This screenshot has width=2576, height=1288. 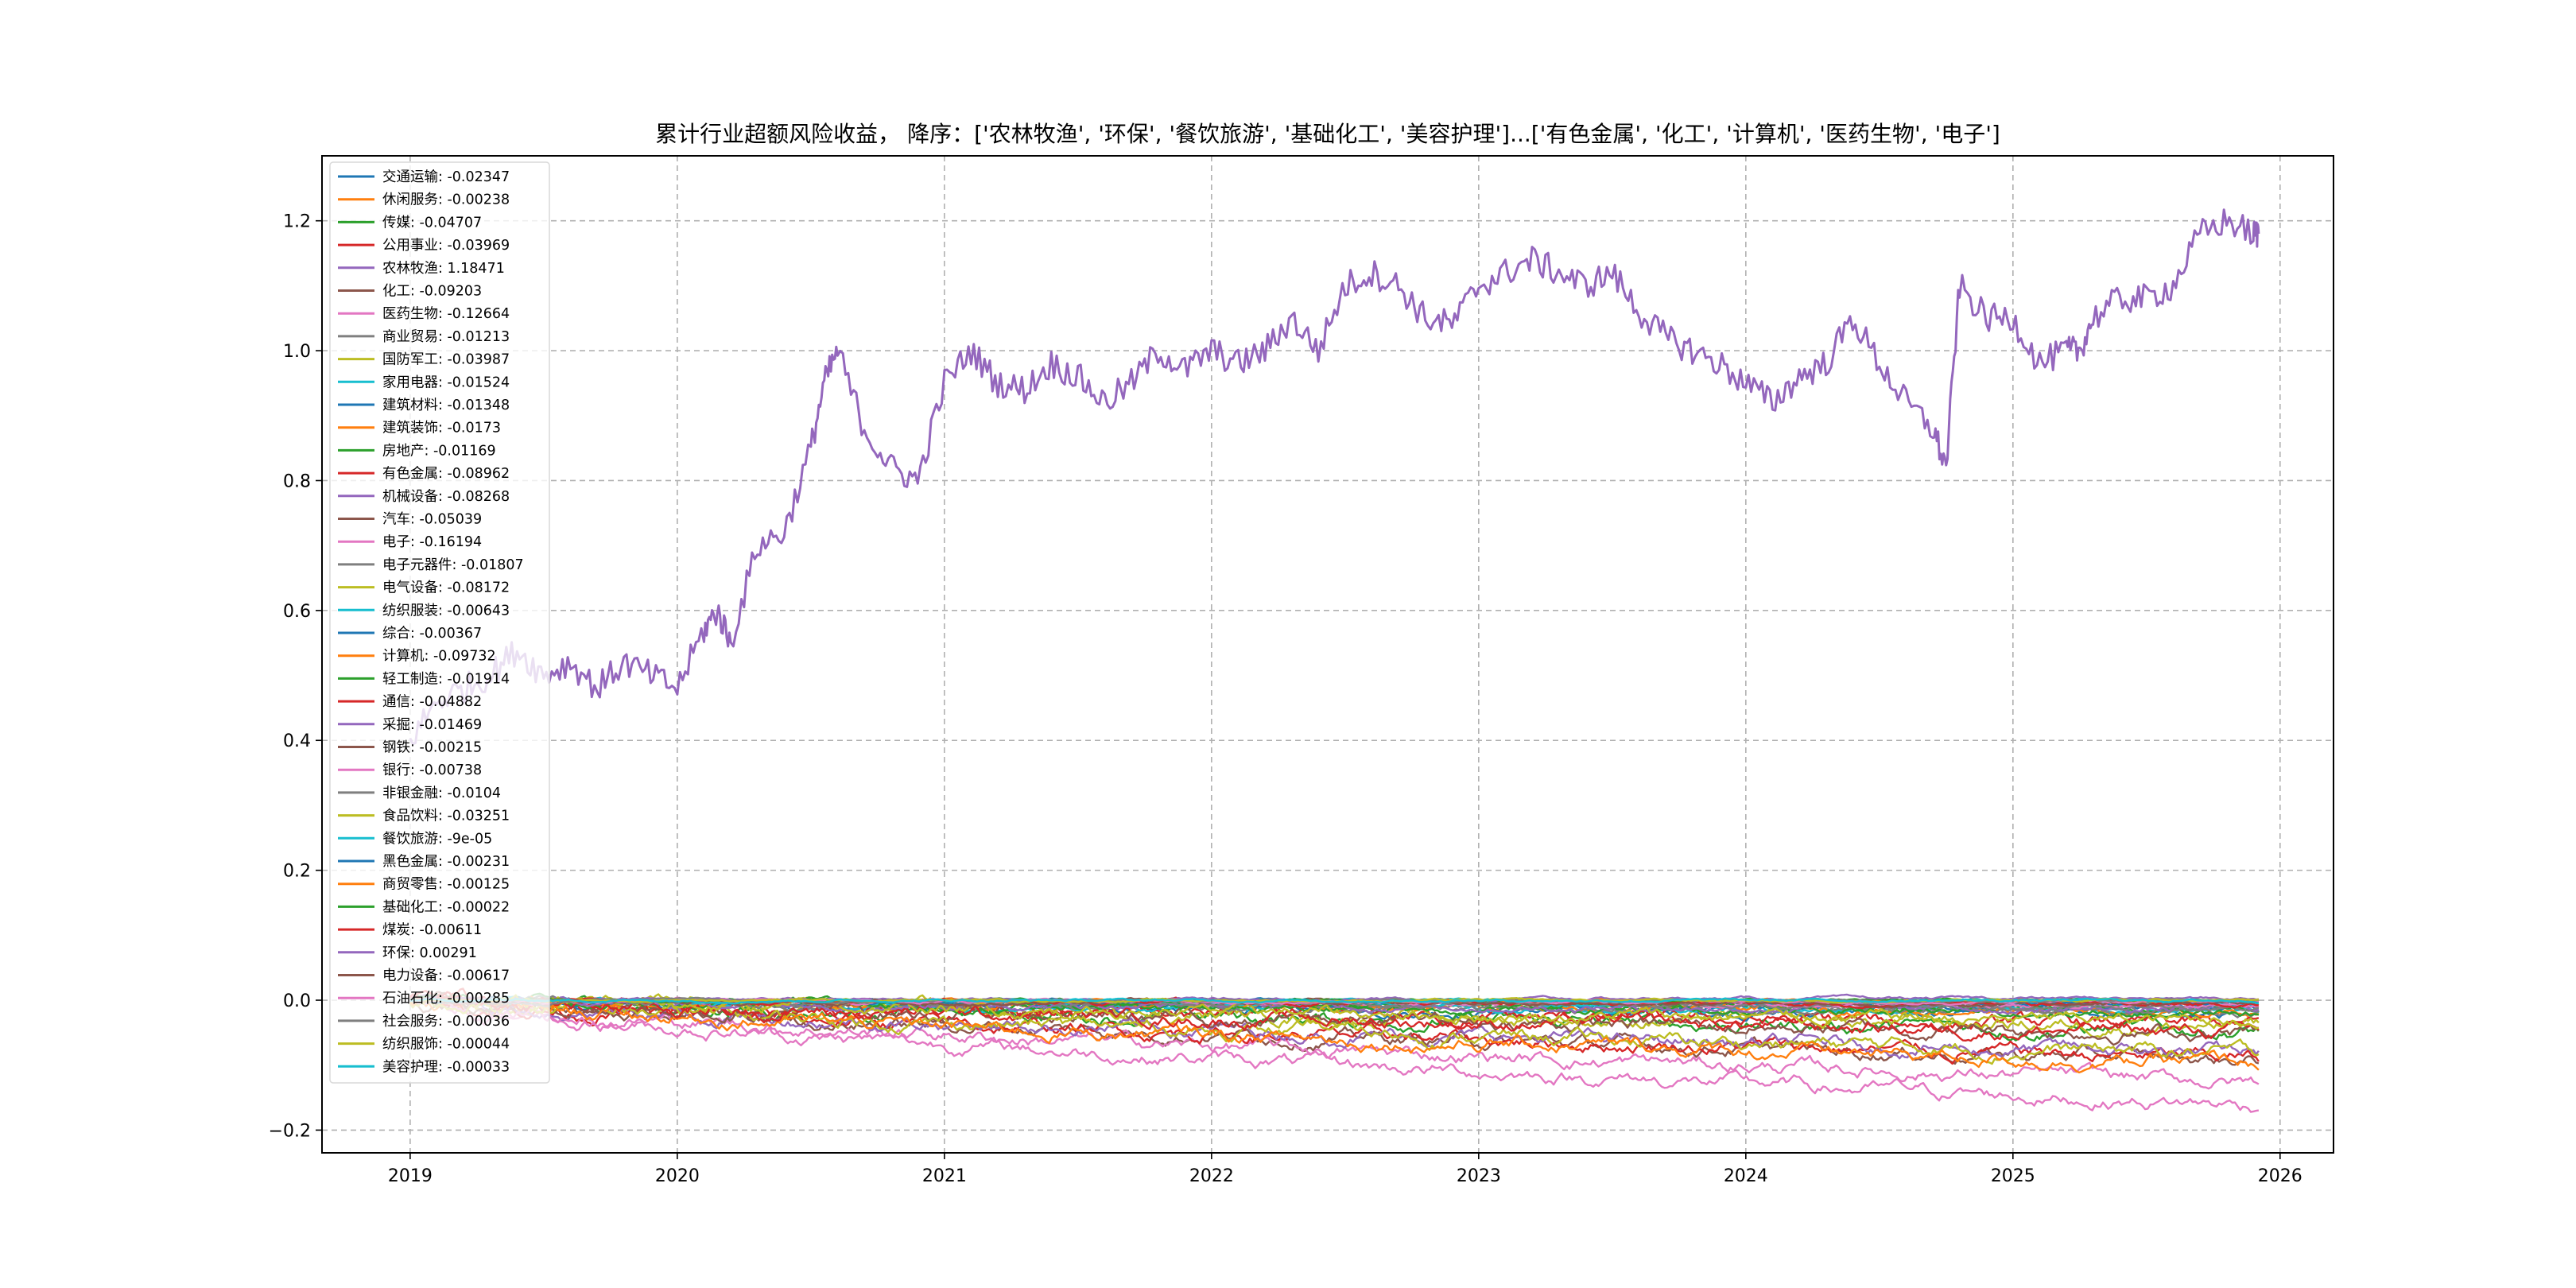 What do you see at coordinates (2013, 1176) in the screenshot?
I see `x-tick-label: 2025` at bounding box center [2013, 1176].